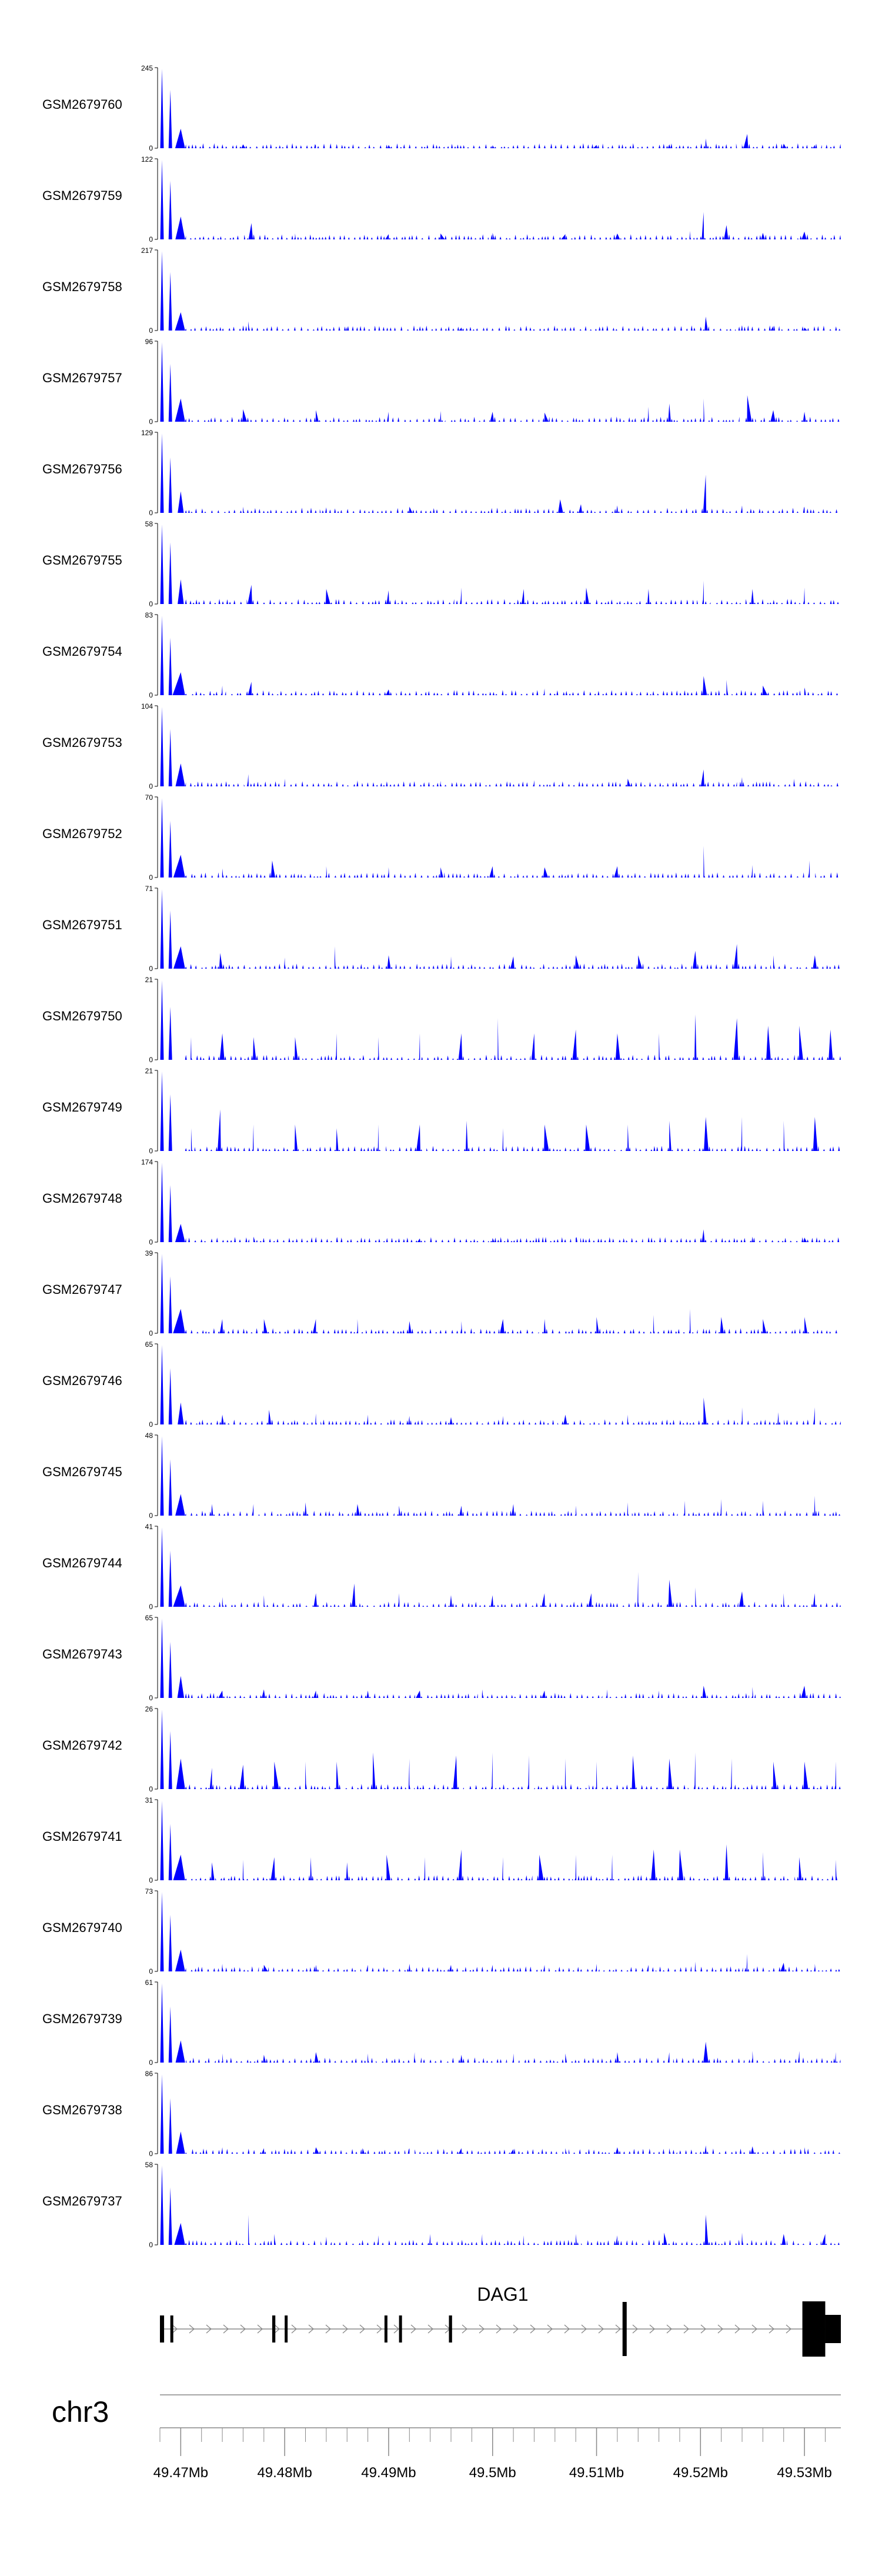 This screenshot has width=882, height=2576. What do you see at coordinates (441, 1020) in the screenshot?
I see `track-GSM2679750: GSM2679750 21 0` at bounding box center [441, 1020].